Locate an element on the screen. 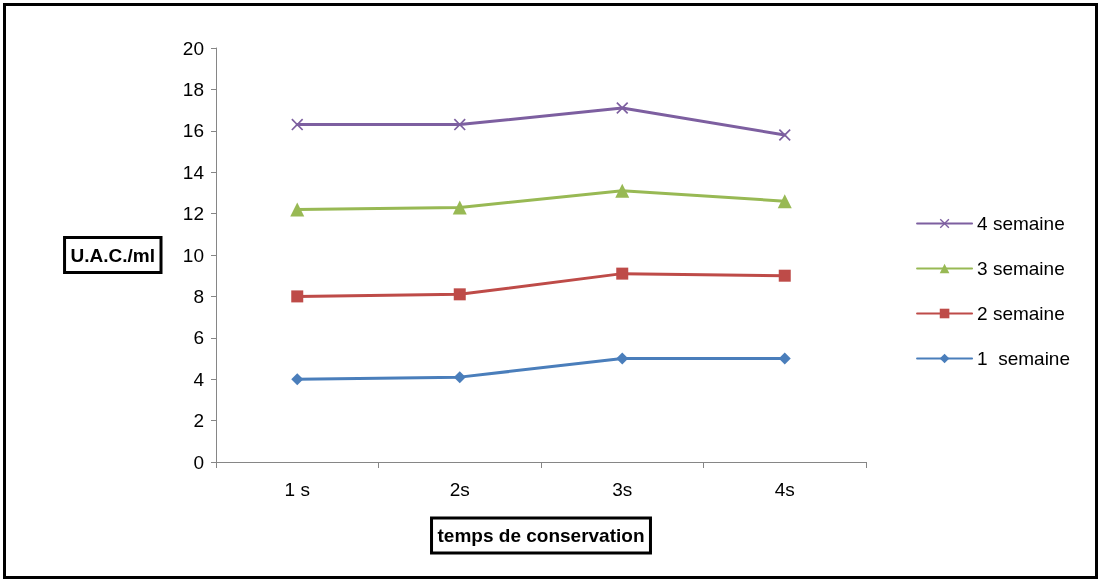  legend-label: 4 semaine is located at coordinates (1021, 223).